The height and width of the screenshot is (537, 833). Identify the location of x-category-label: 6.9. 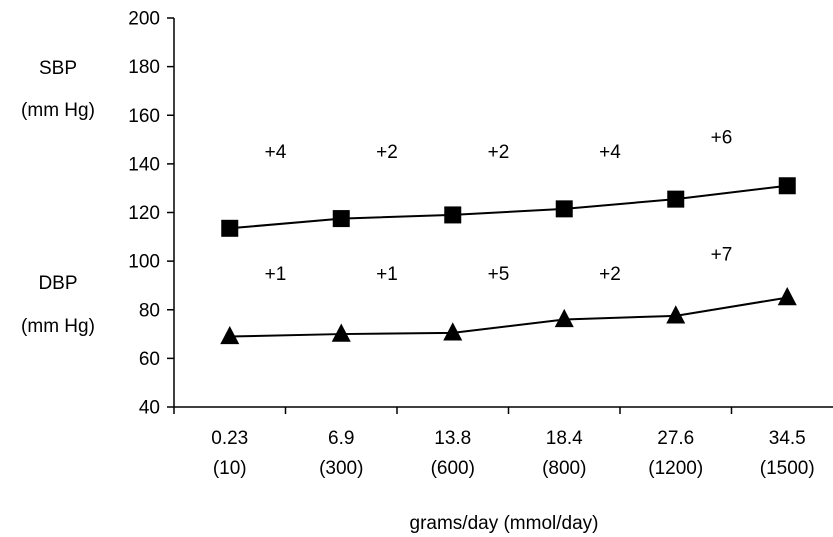
(341, 438).